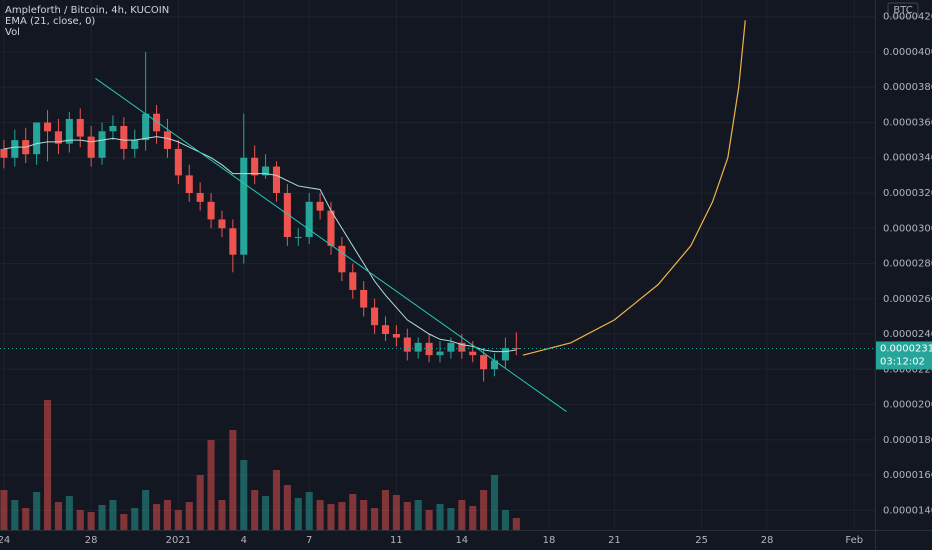 Image resolution: width=932 pixels, height=550 pixels. I want to click on y-tick-label: 0.00002800, so click(907, 264).